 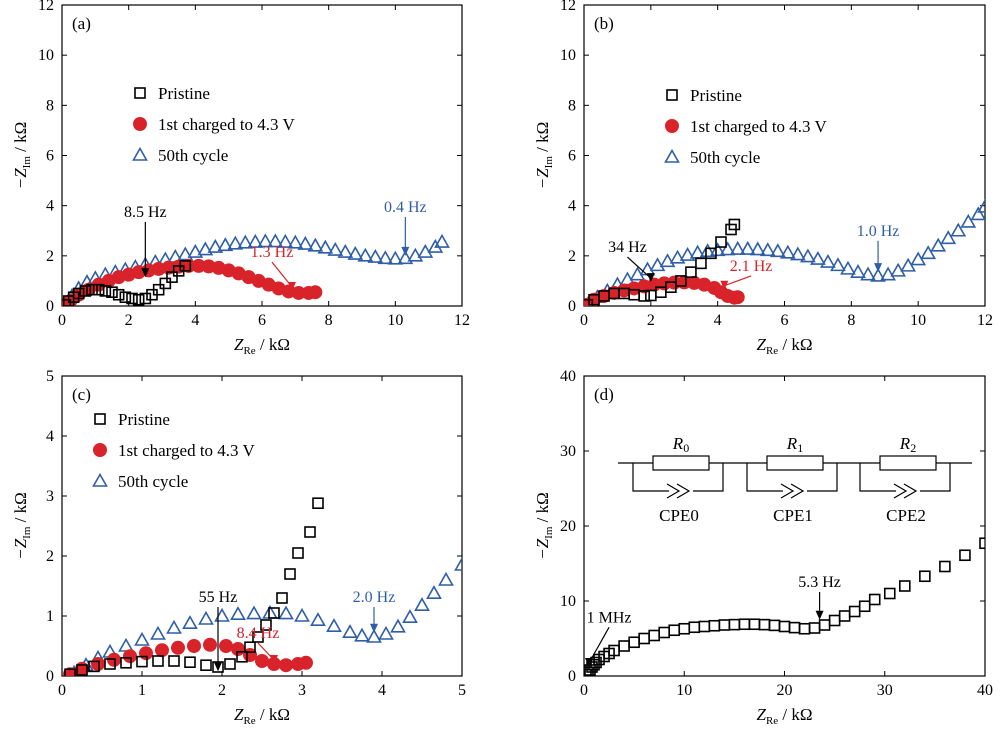 What do you see at coordinates (795, 479) in the screenshot?
I see `equivalent-circuit: R0 CPE0 R1 CPE1 R2 CPE2` at bounding box center [795, 479].